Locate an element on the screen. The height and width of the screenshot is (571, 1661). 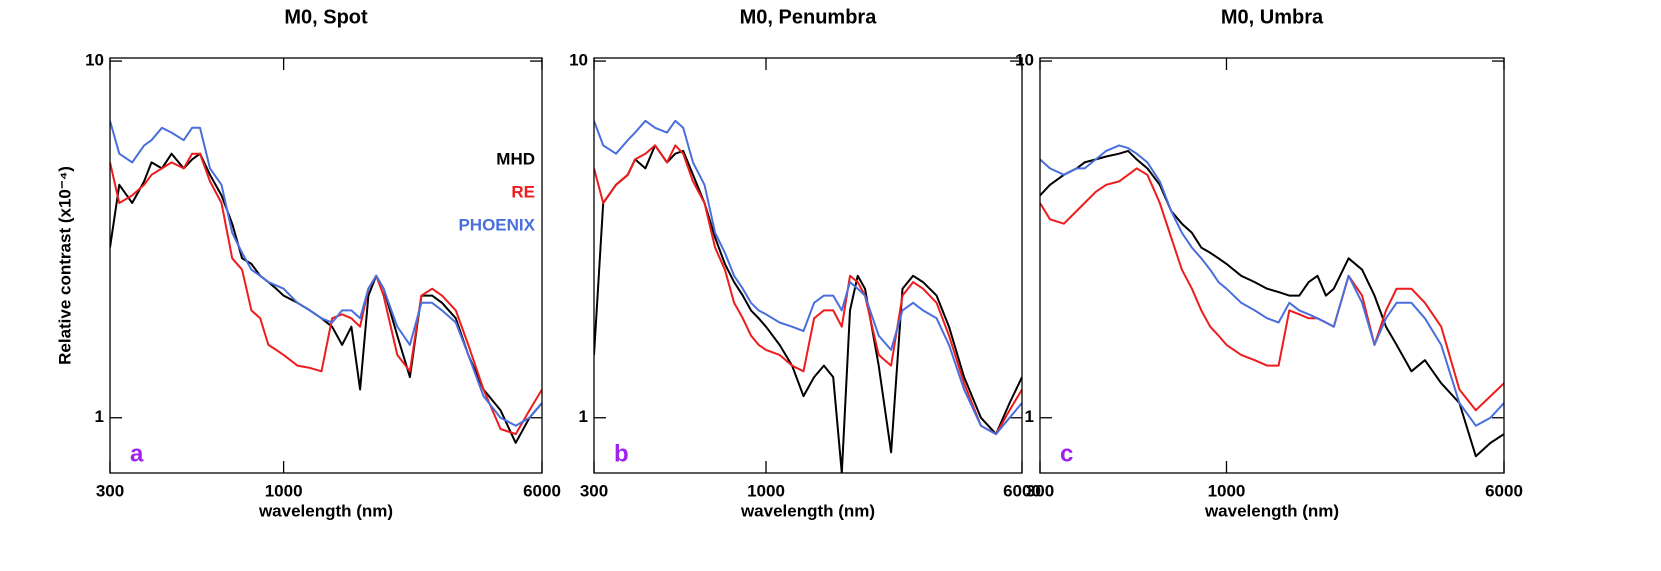
panel-letter: c is located at coordinates (1066, 453).